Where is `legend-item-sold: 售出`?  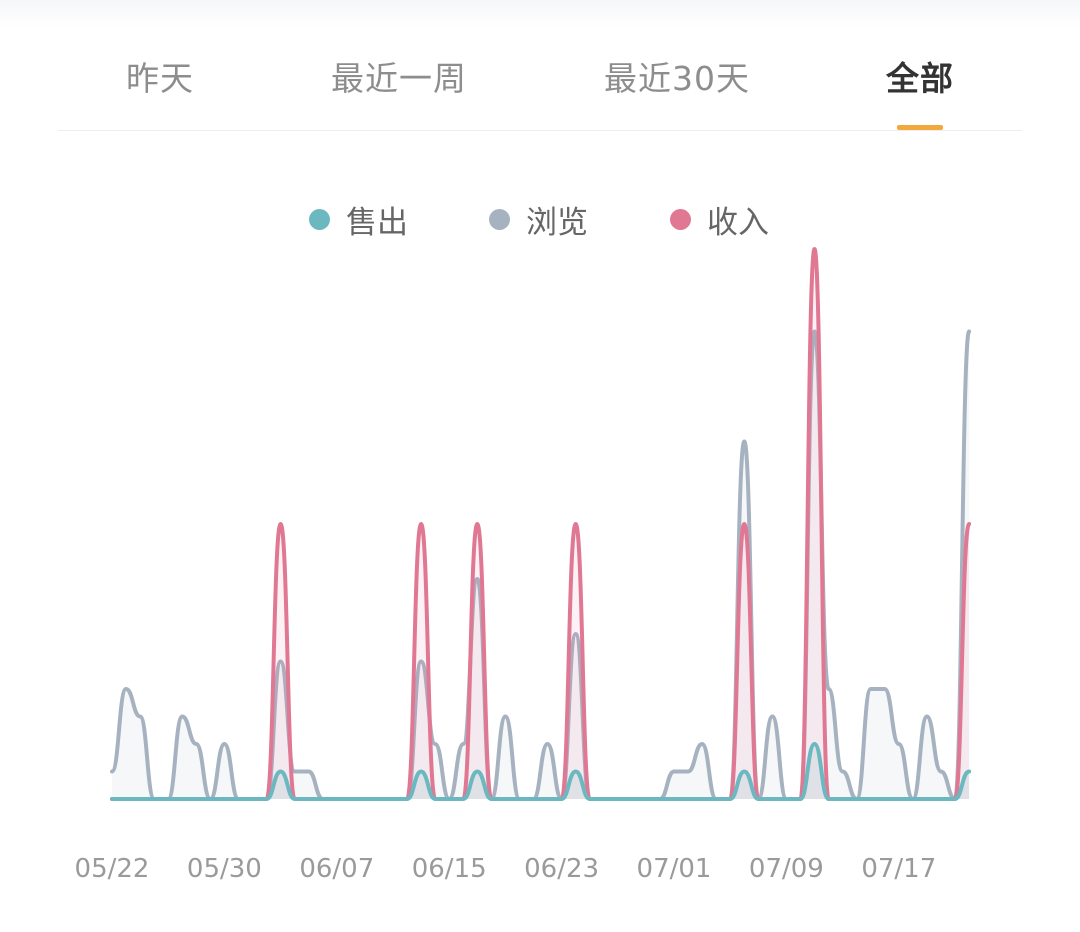
legend-item-sold: 售出 is located at coordinates (358, 219).